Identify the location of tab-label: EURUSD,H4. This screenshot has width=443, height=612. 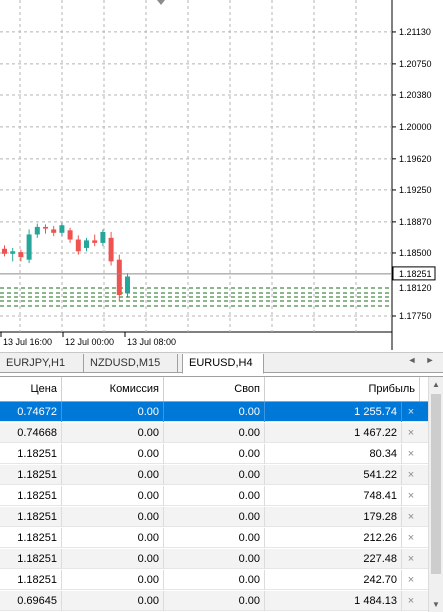
(221, 363).